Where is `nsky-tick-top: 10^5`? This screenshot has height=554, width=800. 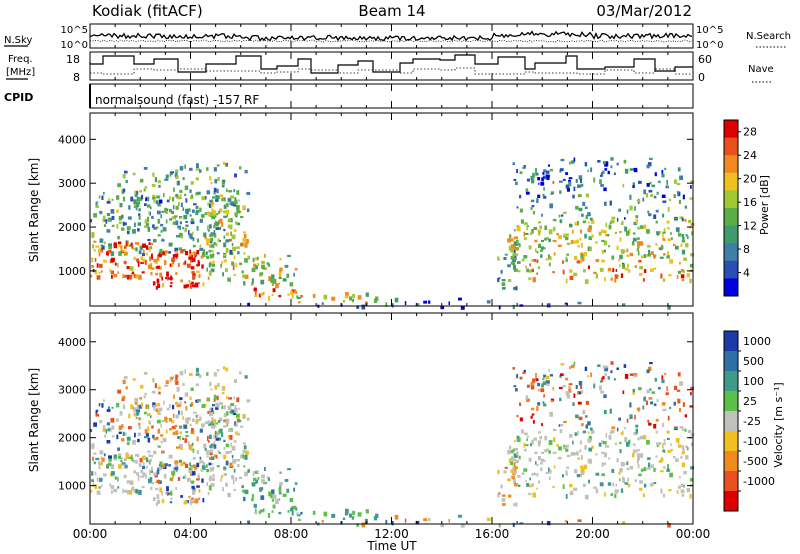
nsky-tick-top: 10^5 is located at coordinates (74, 30).